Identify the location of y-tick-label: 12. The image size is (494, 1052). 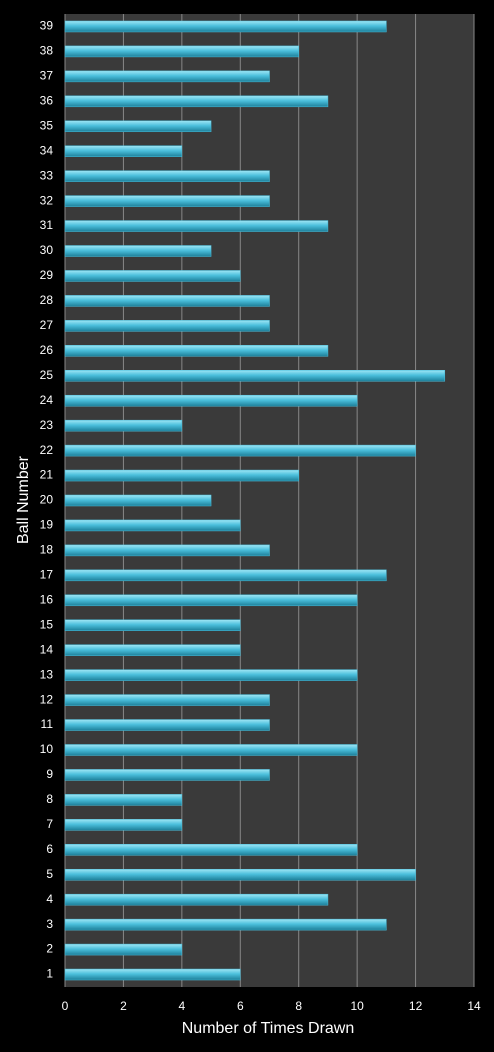
(47, 699).